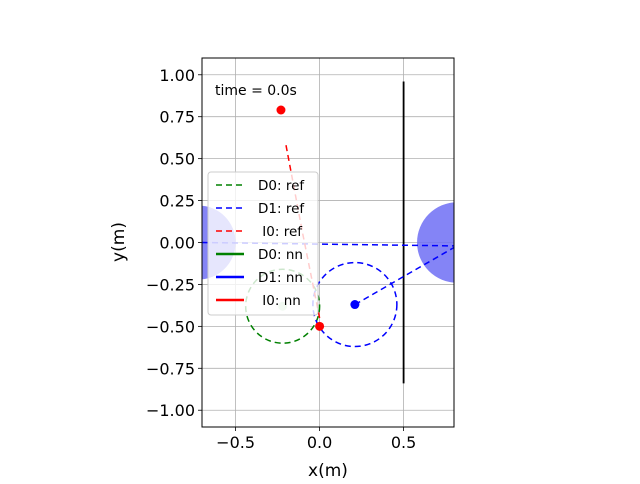 This screenshot has height=484, width=640. Describe the element at coordinates (170, 410) in the screenshot. I see `y-tick-label: −1.00` at that location.